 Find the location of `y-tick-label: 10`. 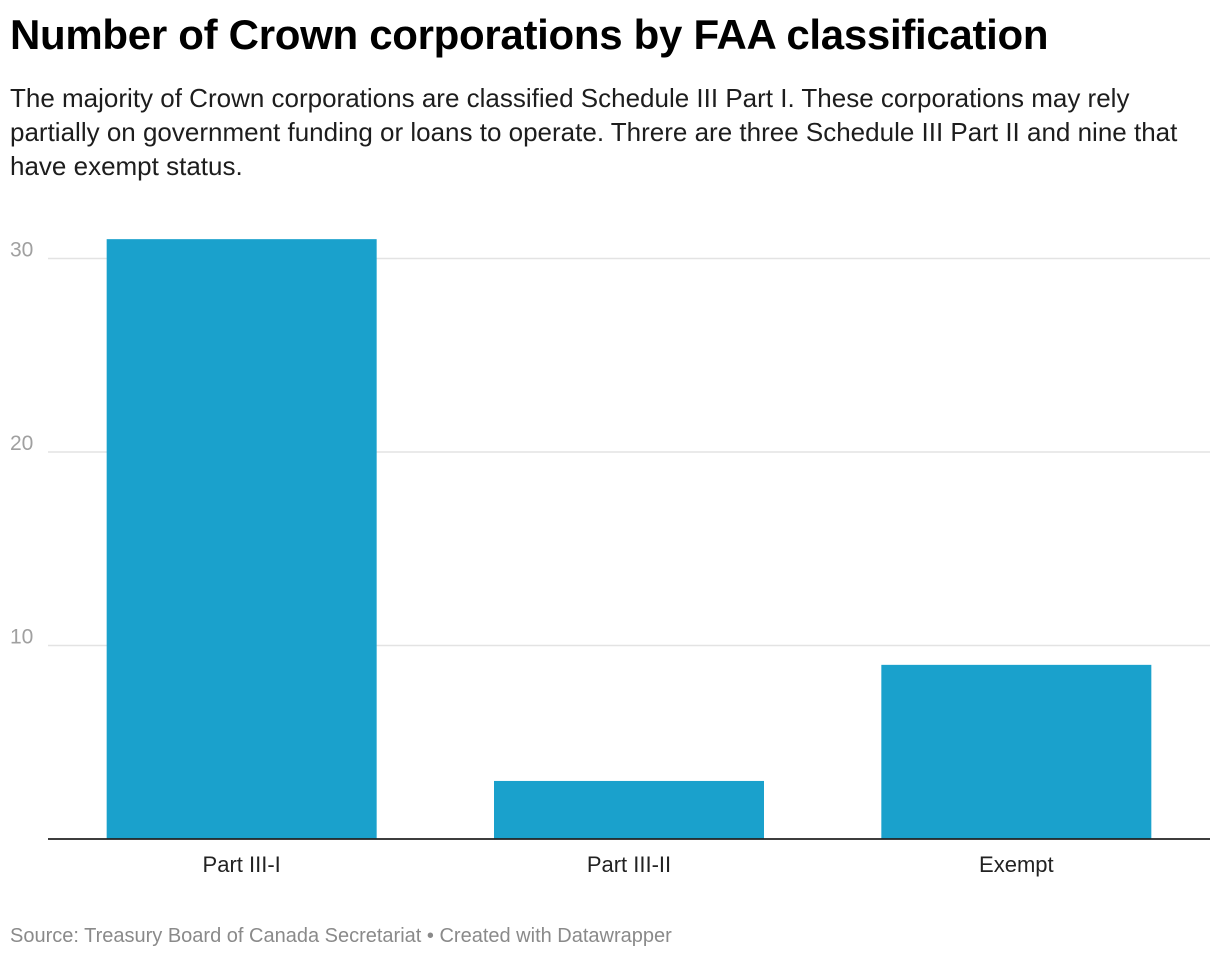

y-tick-label: 10 is located at coordinates (21, 637).